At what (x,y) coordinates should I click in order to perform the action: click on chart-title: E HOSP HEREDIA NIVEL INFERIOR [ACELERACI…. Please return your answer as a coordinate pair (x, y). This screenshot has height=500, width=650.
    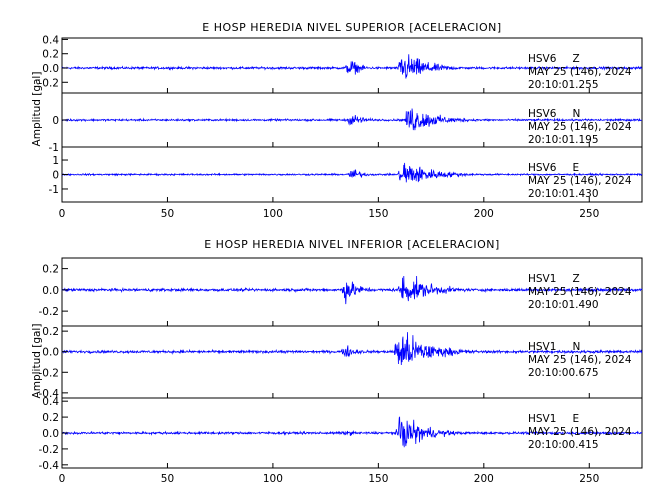
    Looking at the image, I should click on (352, 244).